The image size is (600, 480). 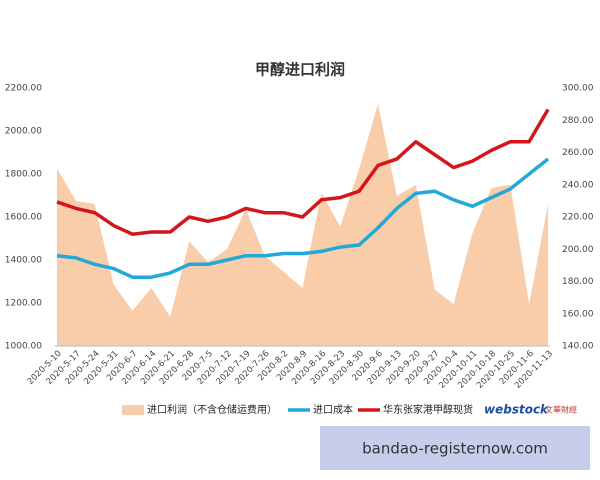 What do you see at coordinates (578, 282) in the screenshot?
I see `y2-tick-label: 180.00` at bounding box center [578, 282].